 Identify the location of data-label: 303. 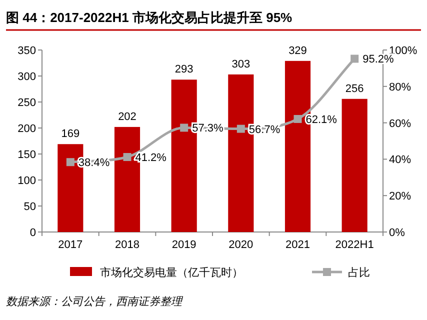
(241, 64).